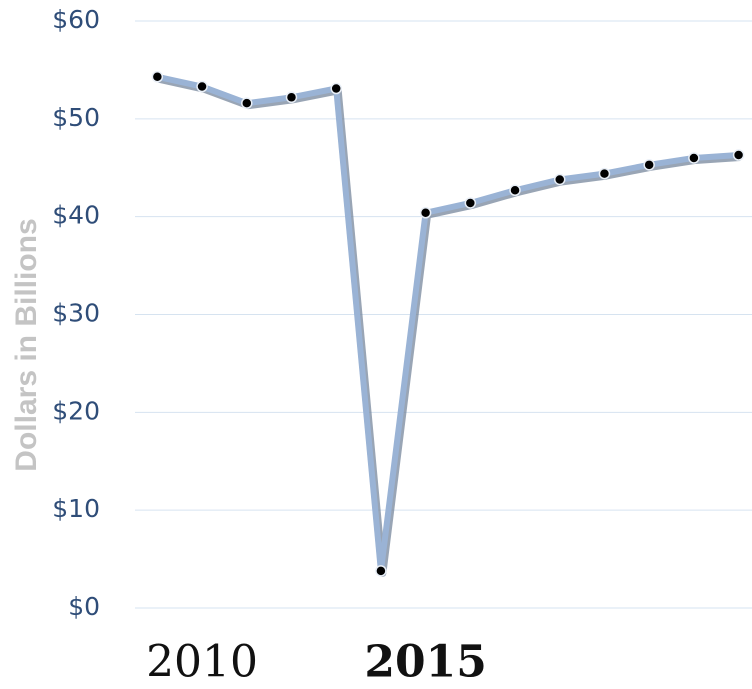 The image size is (752, 689). What do you see at coordinates (425, 662) in the screenshot?
I see `x-tick-label: 2015` at bounding box center [425, 662].